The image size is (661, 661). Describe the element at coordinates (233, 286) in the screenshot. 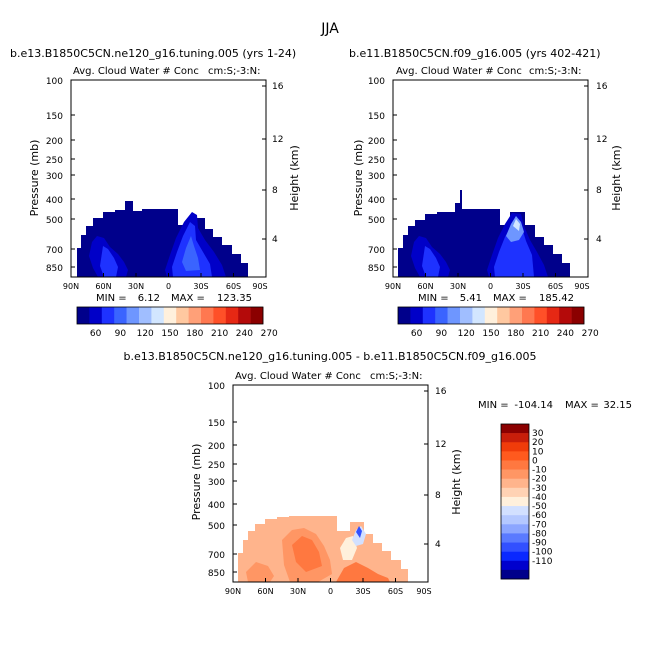

I see `x-tick-label: 60S` at that location.